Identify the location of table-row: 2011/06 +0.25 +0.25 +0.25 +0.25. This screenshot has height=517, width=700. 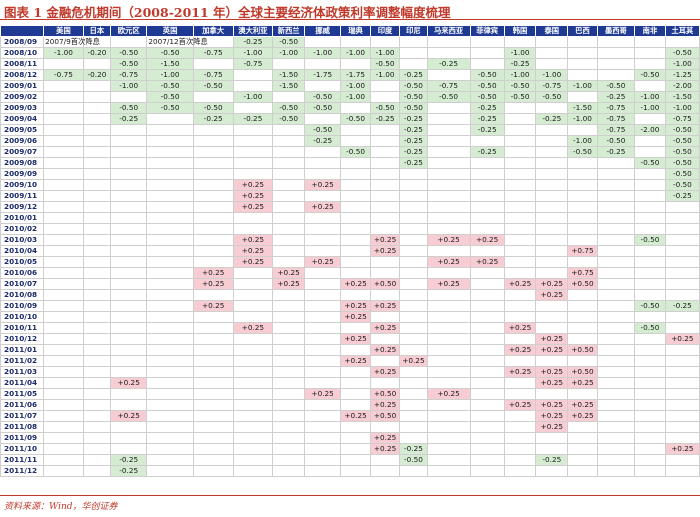
(350, 405).